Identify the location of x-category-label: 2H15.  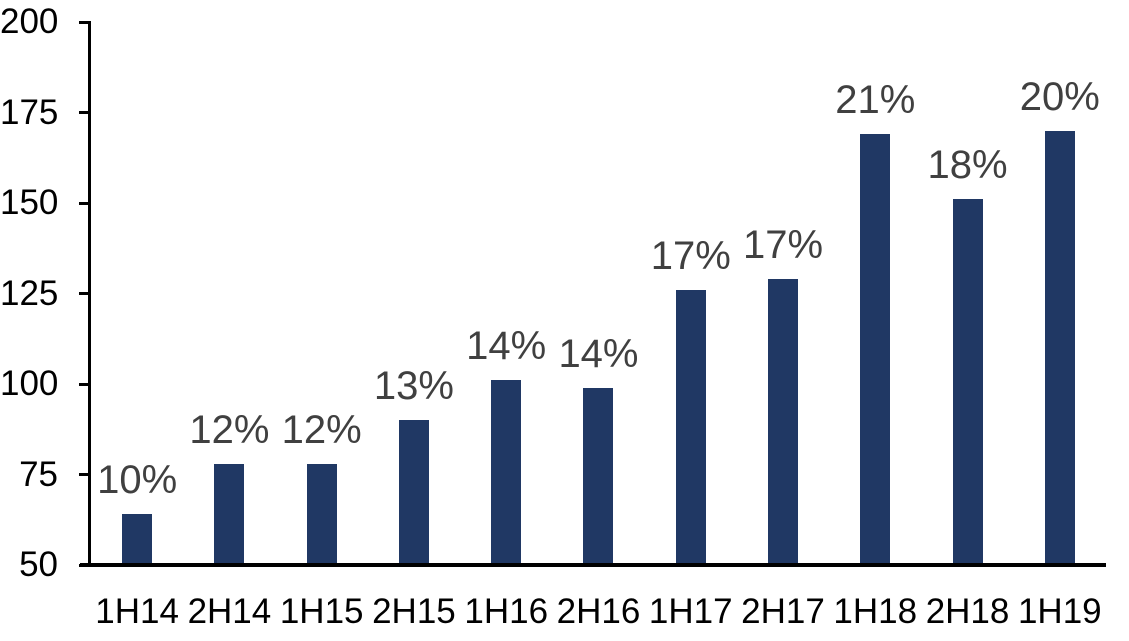
(414, 611).